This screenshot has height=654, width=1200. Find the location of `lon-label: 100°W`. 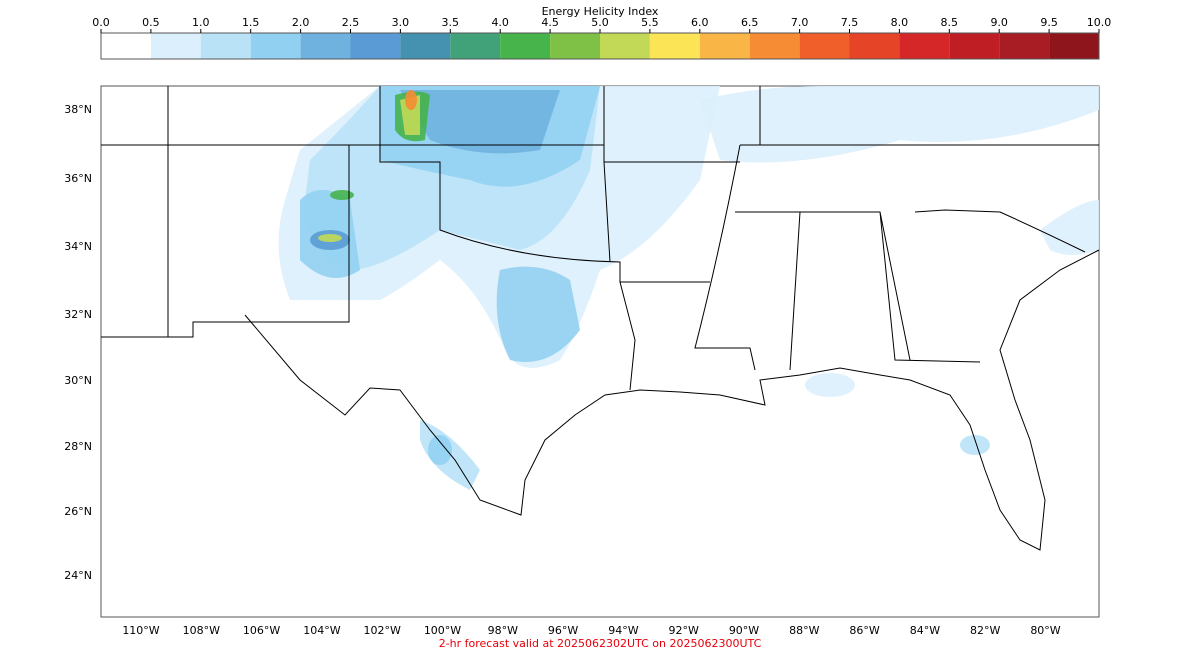

lon-label: 100°W is located at coordinates (442, 630).